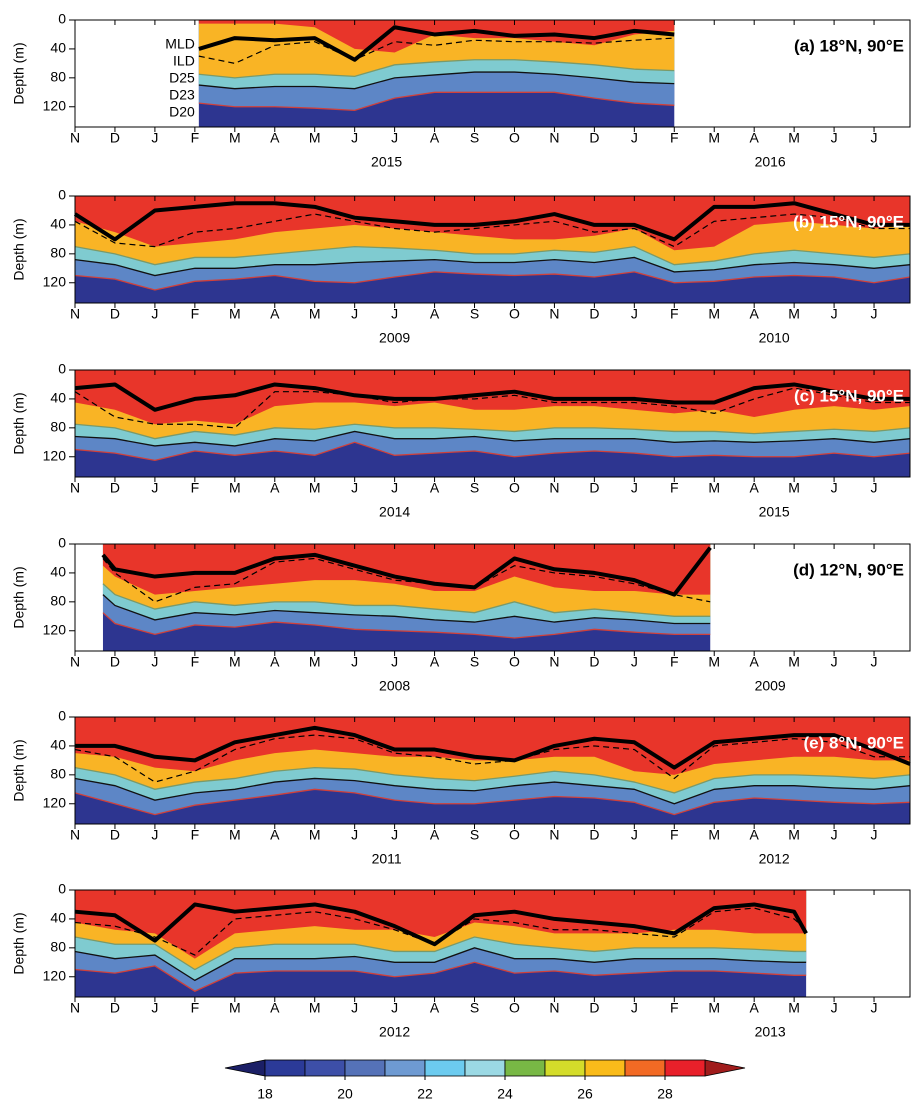  What do you see at coordinates (245, 1068) in the screenshot?
I see `colorbar-under` at bounding box center [245, 1068].